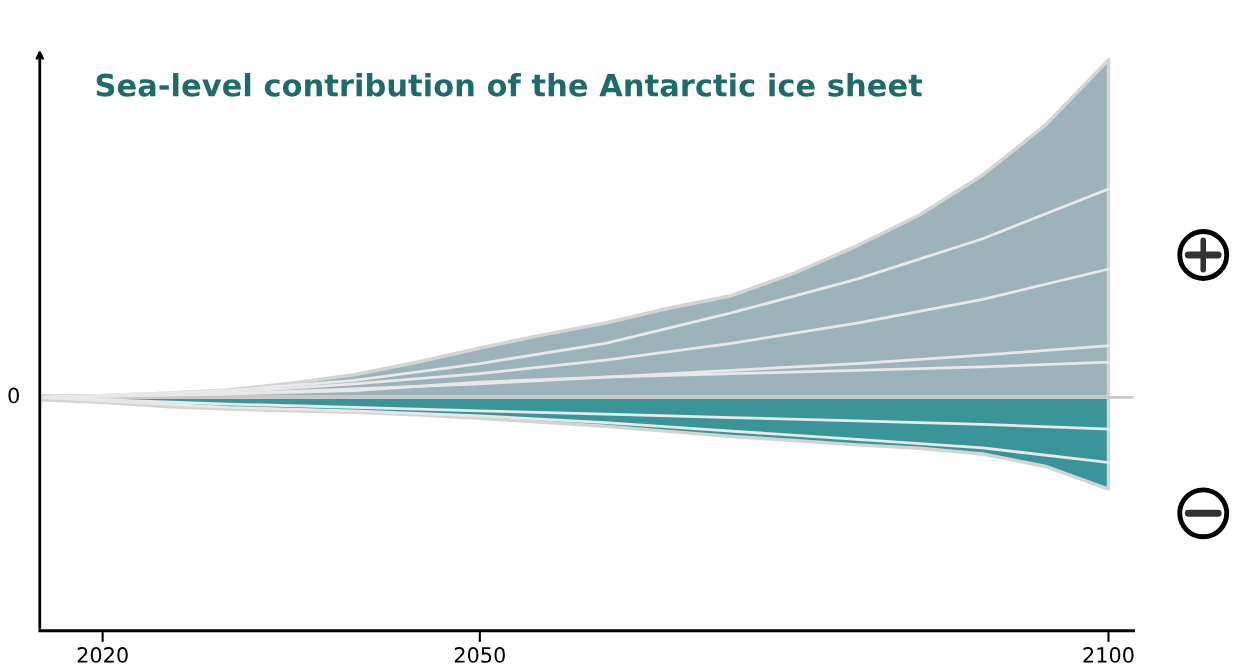 Image resolution: width=1243 pixels, height=671 pixels. What do you see at coordinates (1108, 655) in the screenshot?
I see `x-tick-label: 2100` at bounding box center [1108, 655].